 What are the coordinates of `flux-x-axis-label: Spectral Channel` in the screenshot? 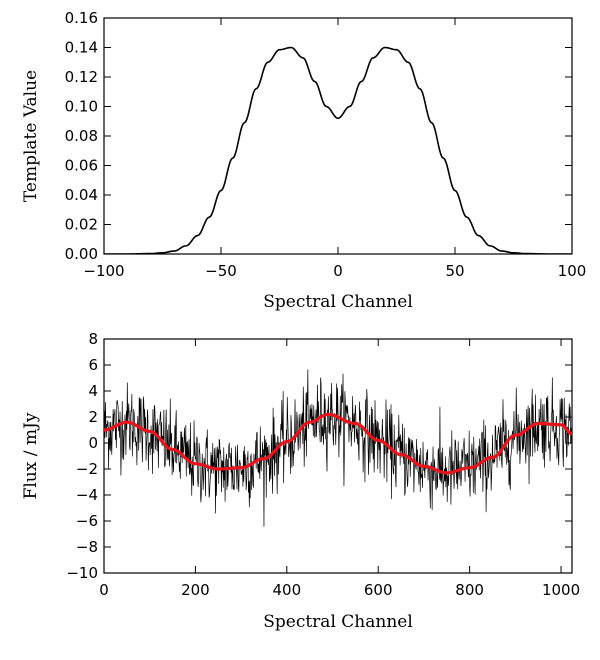 It's located at (338, 622).